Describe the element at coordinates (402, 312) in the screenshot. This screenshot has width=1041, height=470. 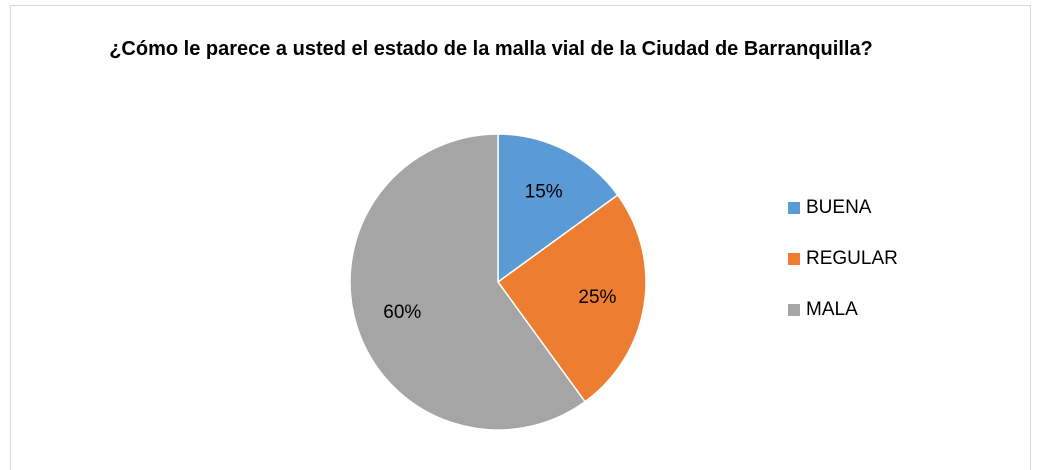
I see `data-label: 60%` at that location.